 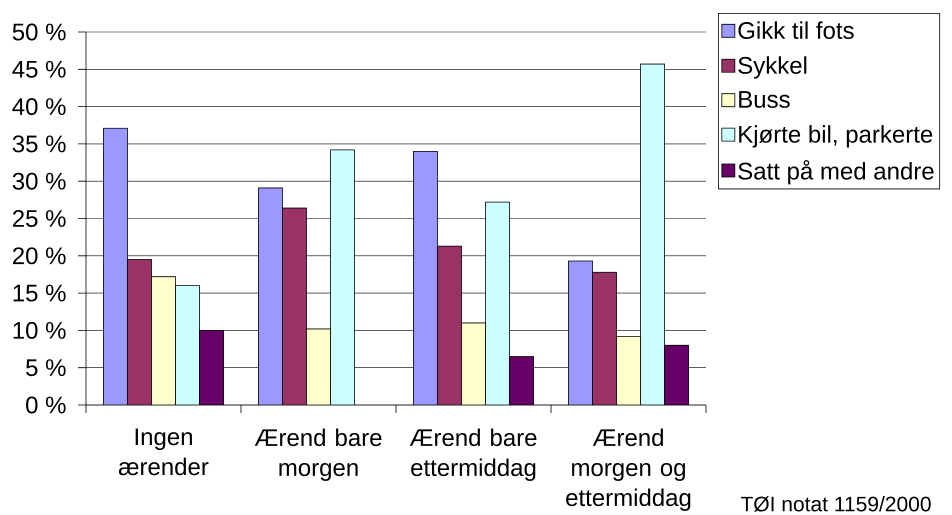 I want to click on legend-label: Kjørte bil, parkerte, so click(x=835, y=136).